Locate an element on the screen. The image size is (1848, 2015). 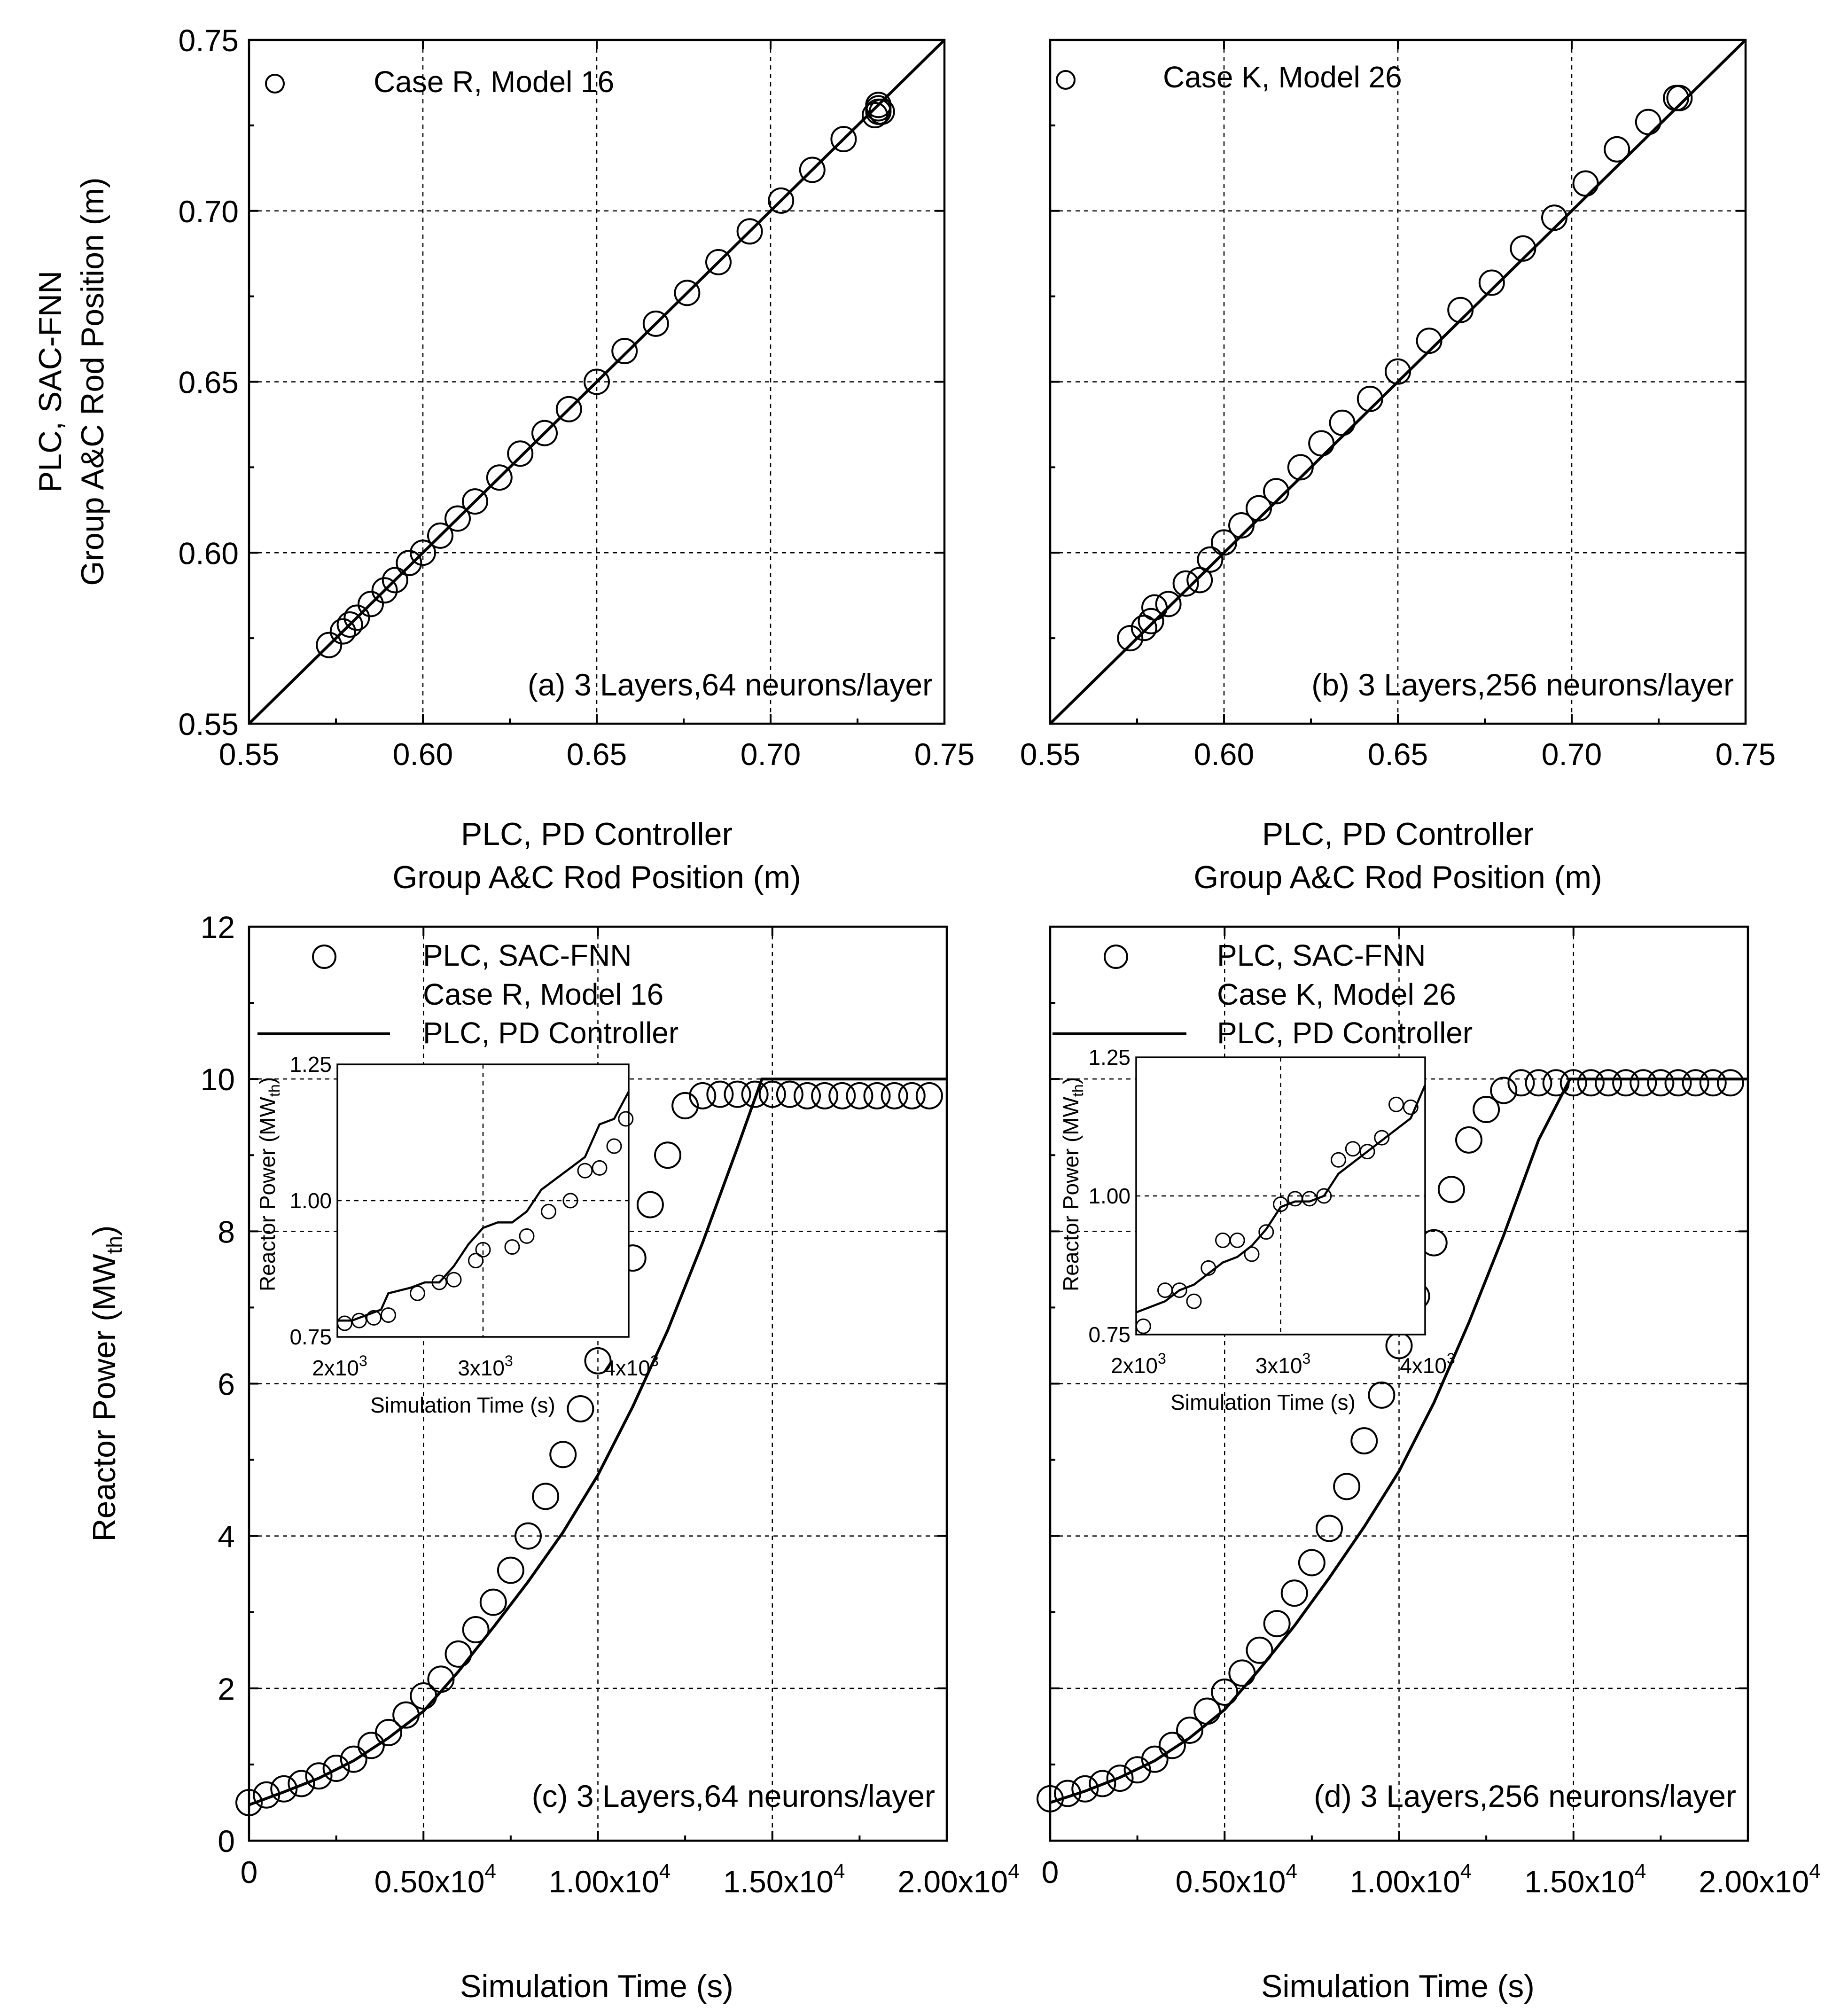
panel-c-xtick-label: 2.00x10⁴ is located at coordinates (958, 1879).